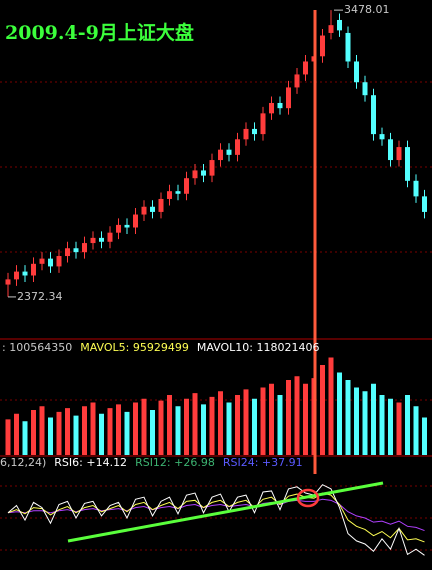 The height and width of the screenshot is (570, 432). Describe the element at coordinates (99, 32) in the screenshot. I see `chart-title: 2009.4-9月上证大盘` at that location.